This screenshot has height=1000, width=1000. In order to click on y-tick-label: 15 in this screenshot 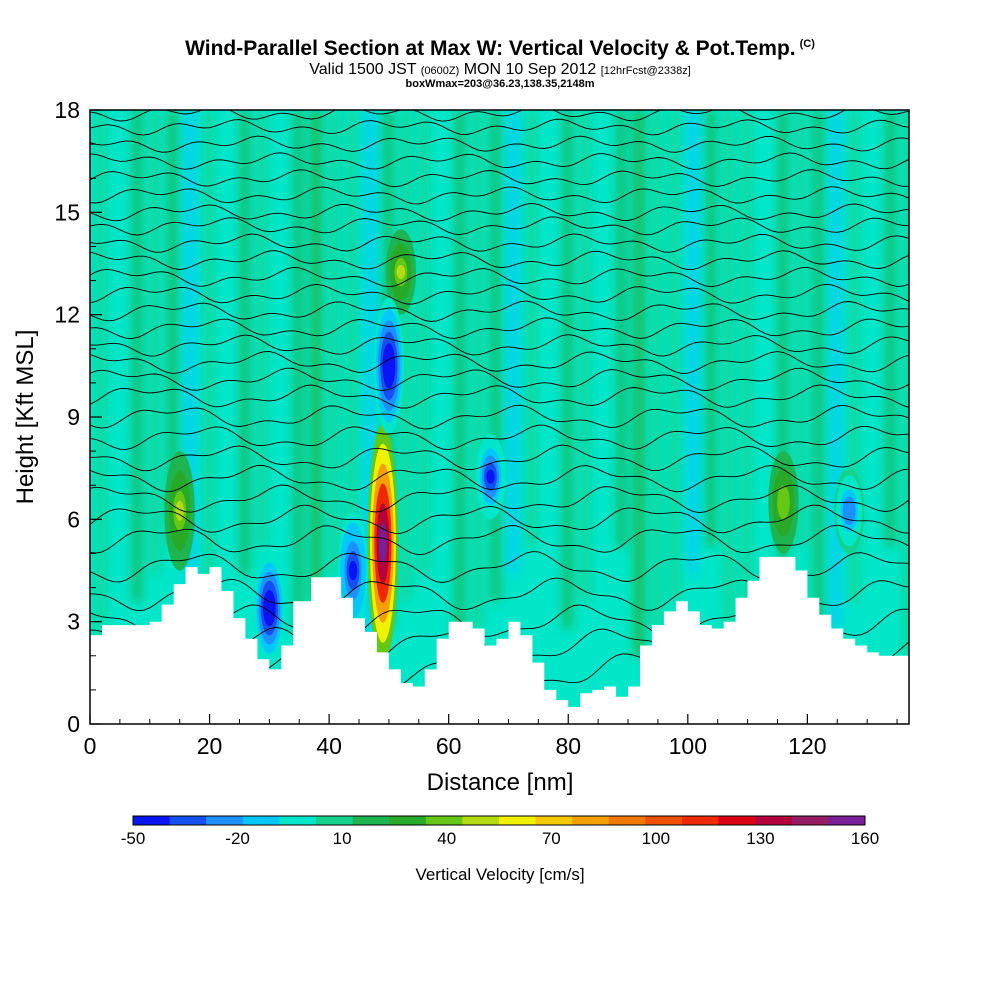, I will do `click(67, 212)`.